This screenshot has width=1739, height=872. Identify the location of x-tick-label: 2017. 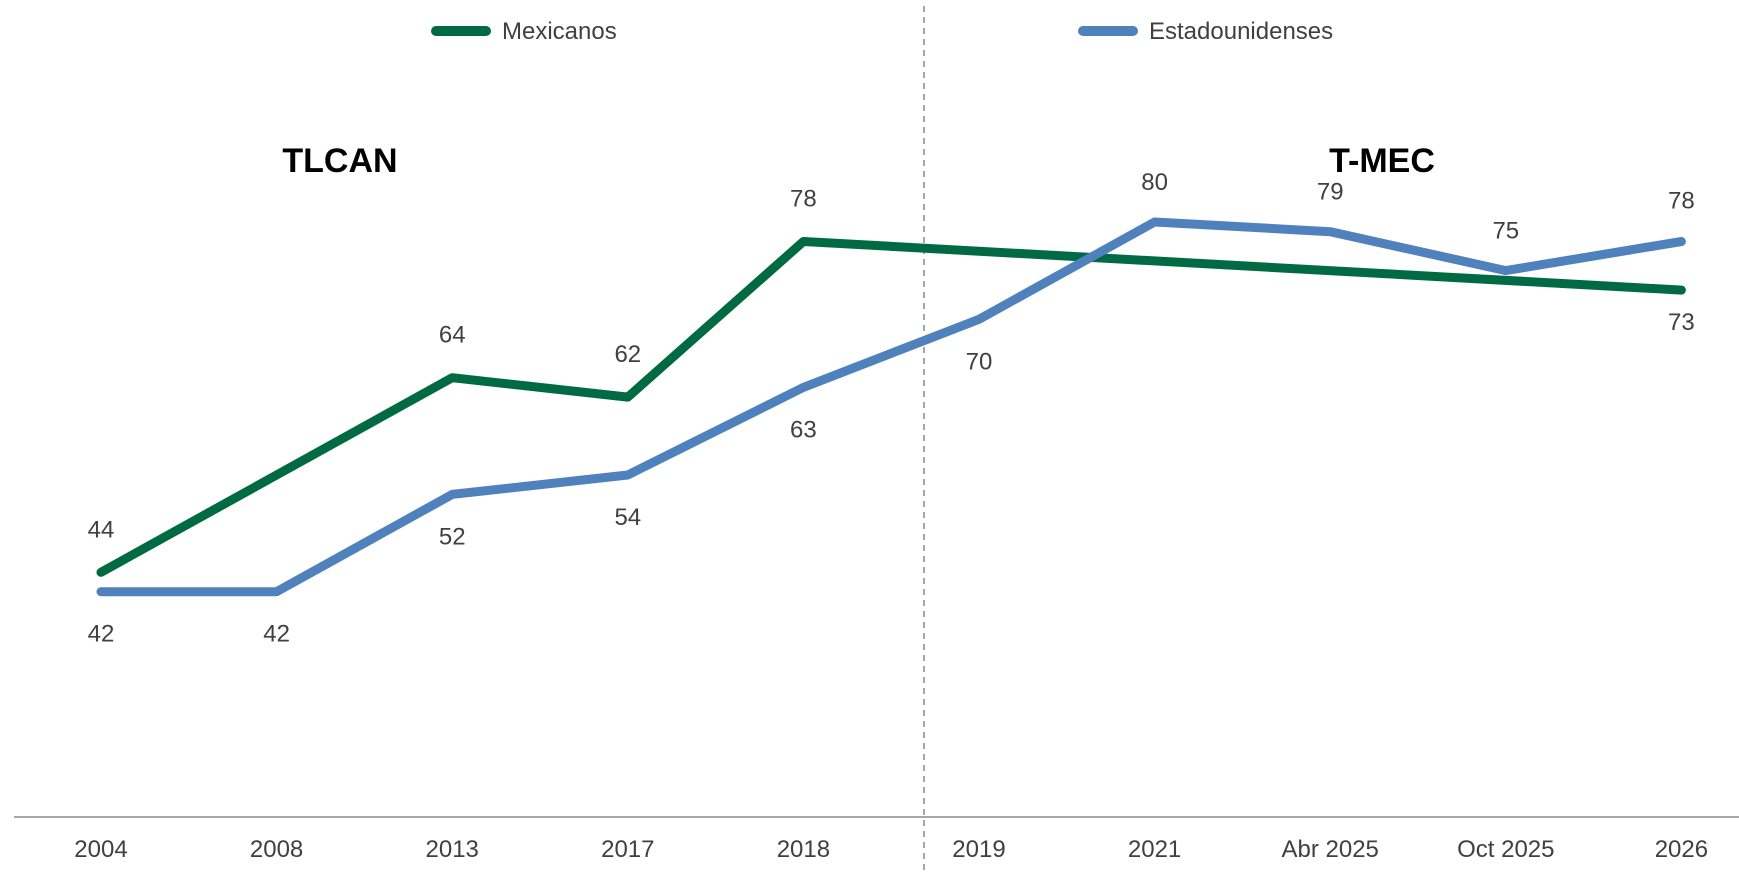
(627, 849).